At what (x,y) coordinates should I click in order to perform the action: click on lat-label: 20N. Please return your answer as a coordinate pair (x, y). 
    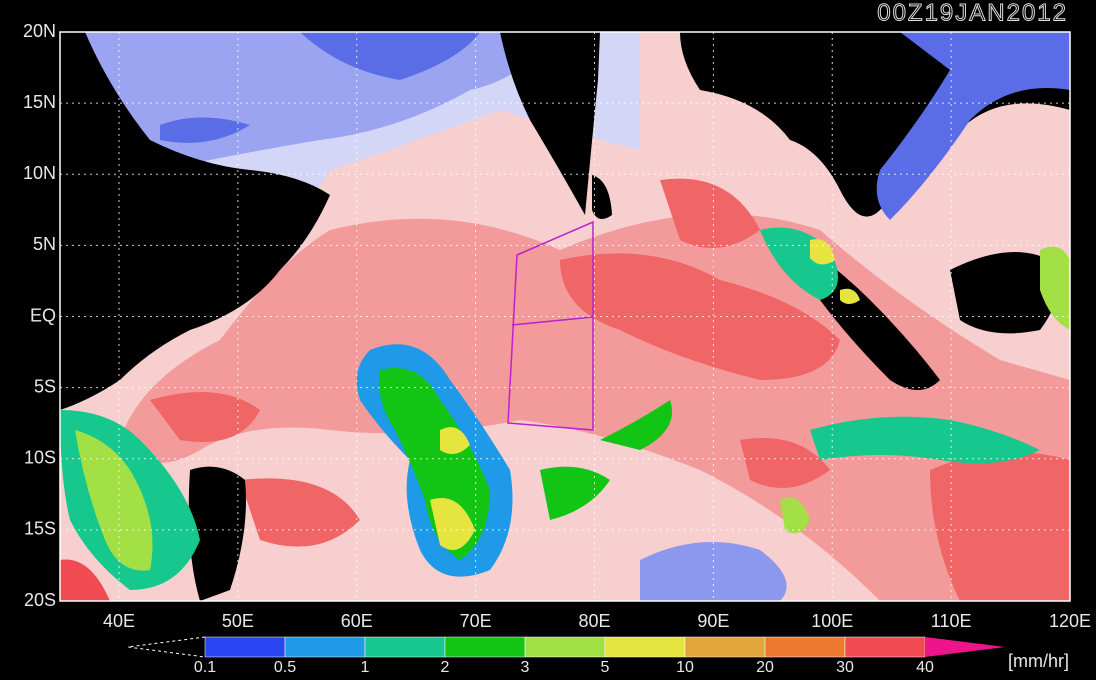
    Looking at the image, I should click on (39, 31).